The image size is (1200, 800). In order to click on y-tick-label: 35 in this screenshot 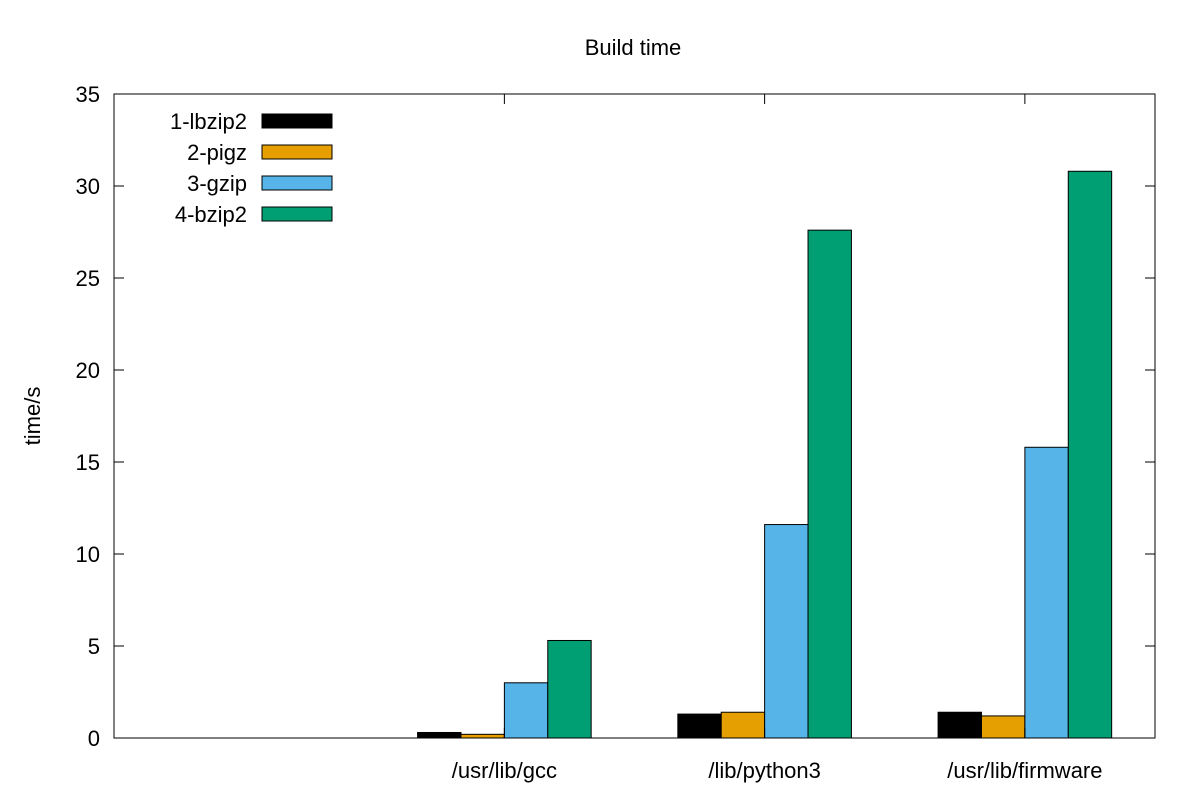, I will do `click(88, 94)`.